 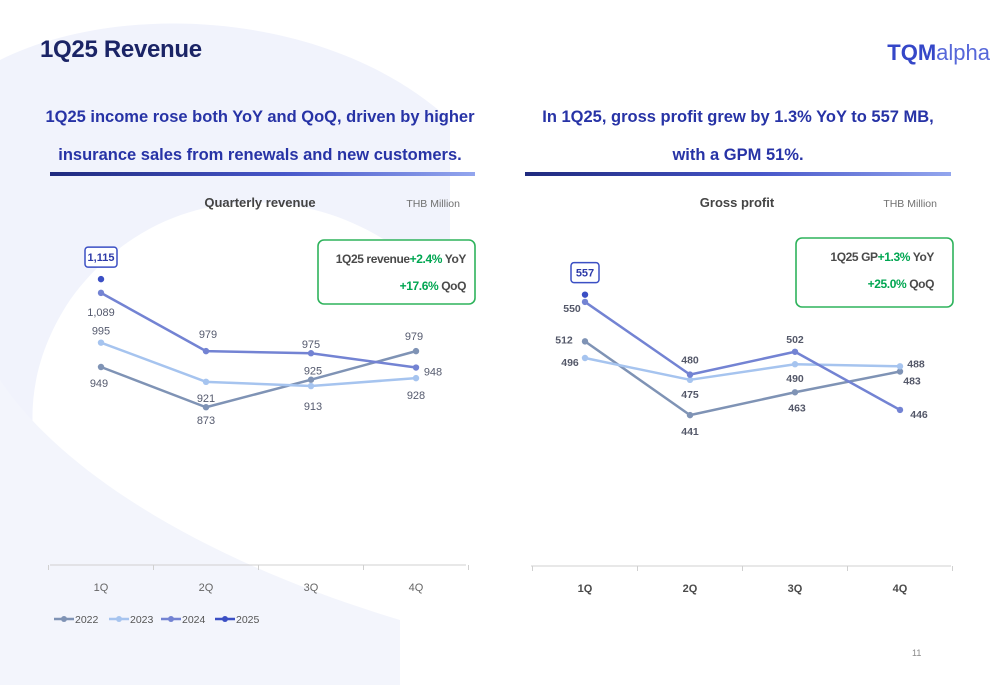 I want to click on chart1-data-label-2022: 873, so click(x=206, y=421).